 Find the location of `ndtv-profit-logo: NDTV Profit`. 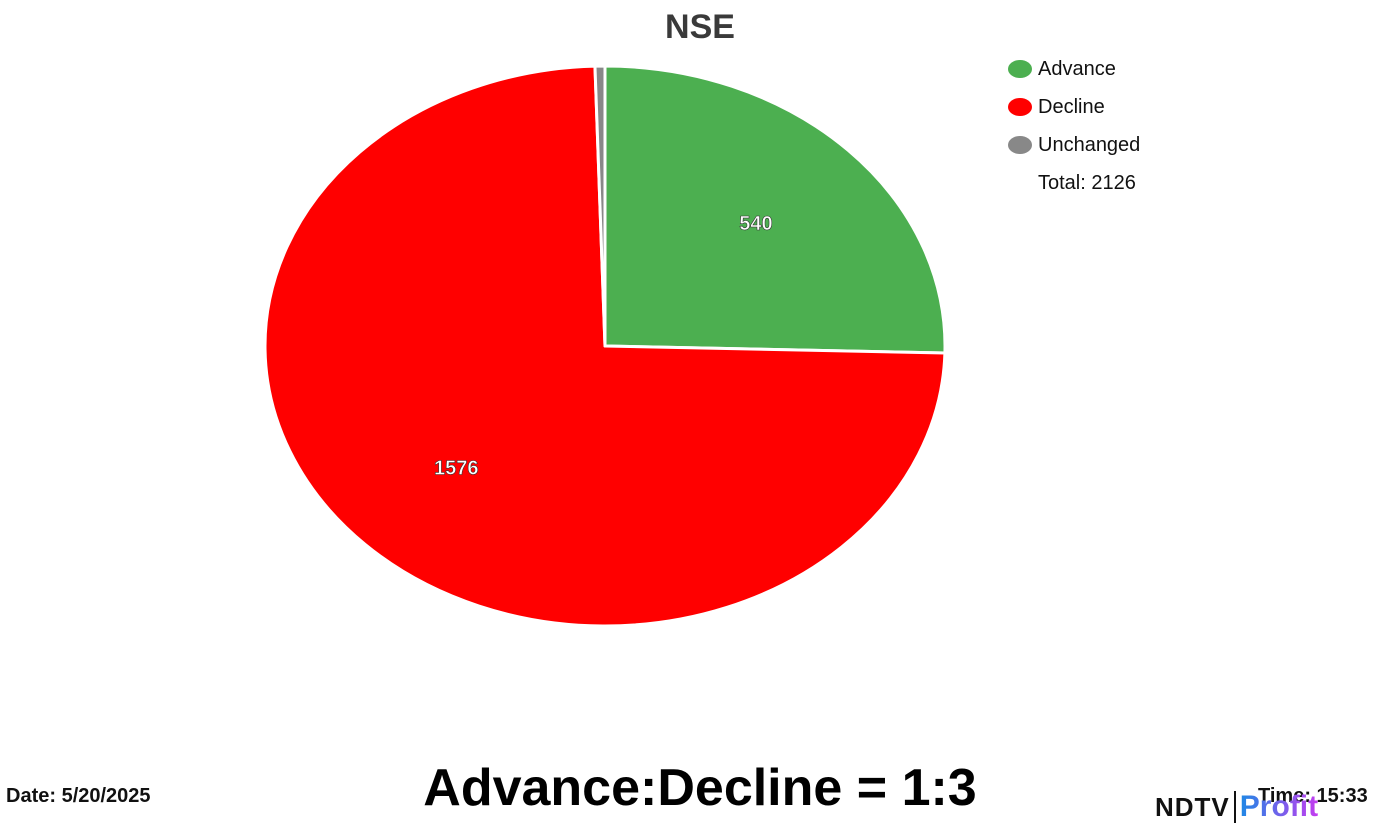

ndtv-profit-logo: NDTV Profit is located at coordinates (1236, 807).